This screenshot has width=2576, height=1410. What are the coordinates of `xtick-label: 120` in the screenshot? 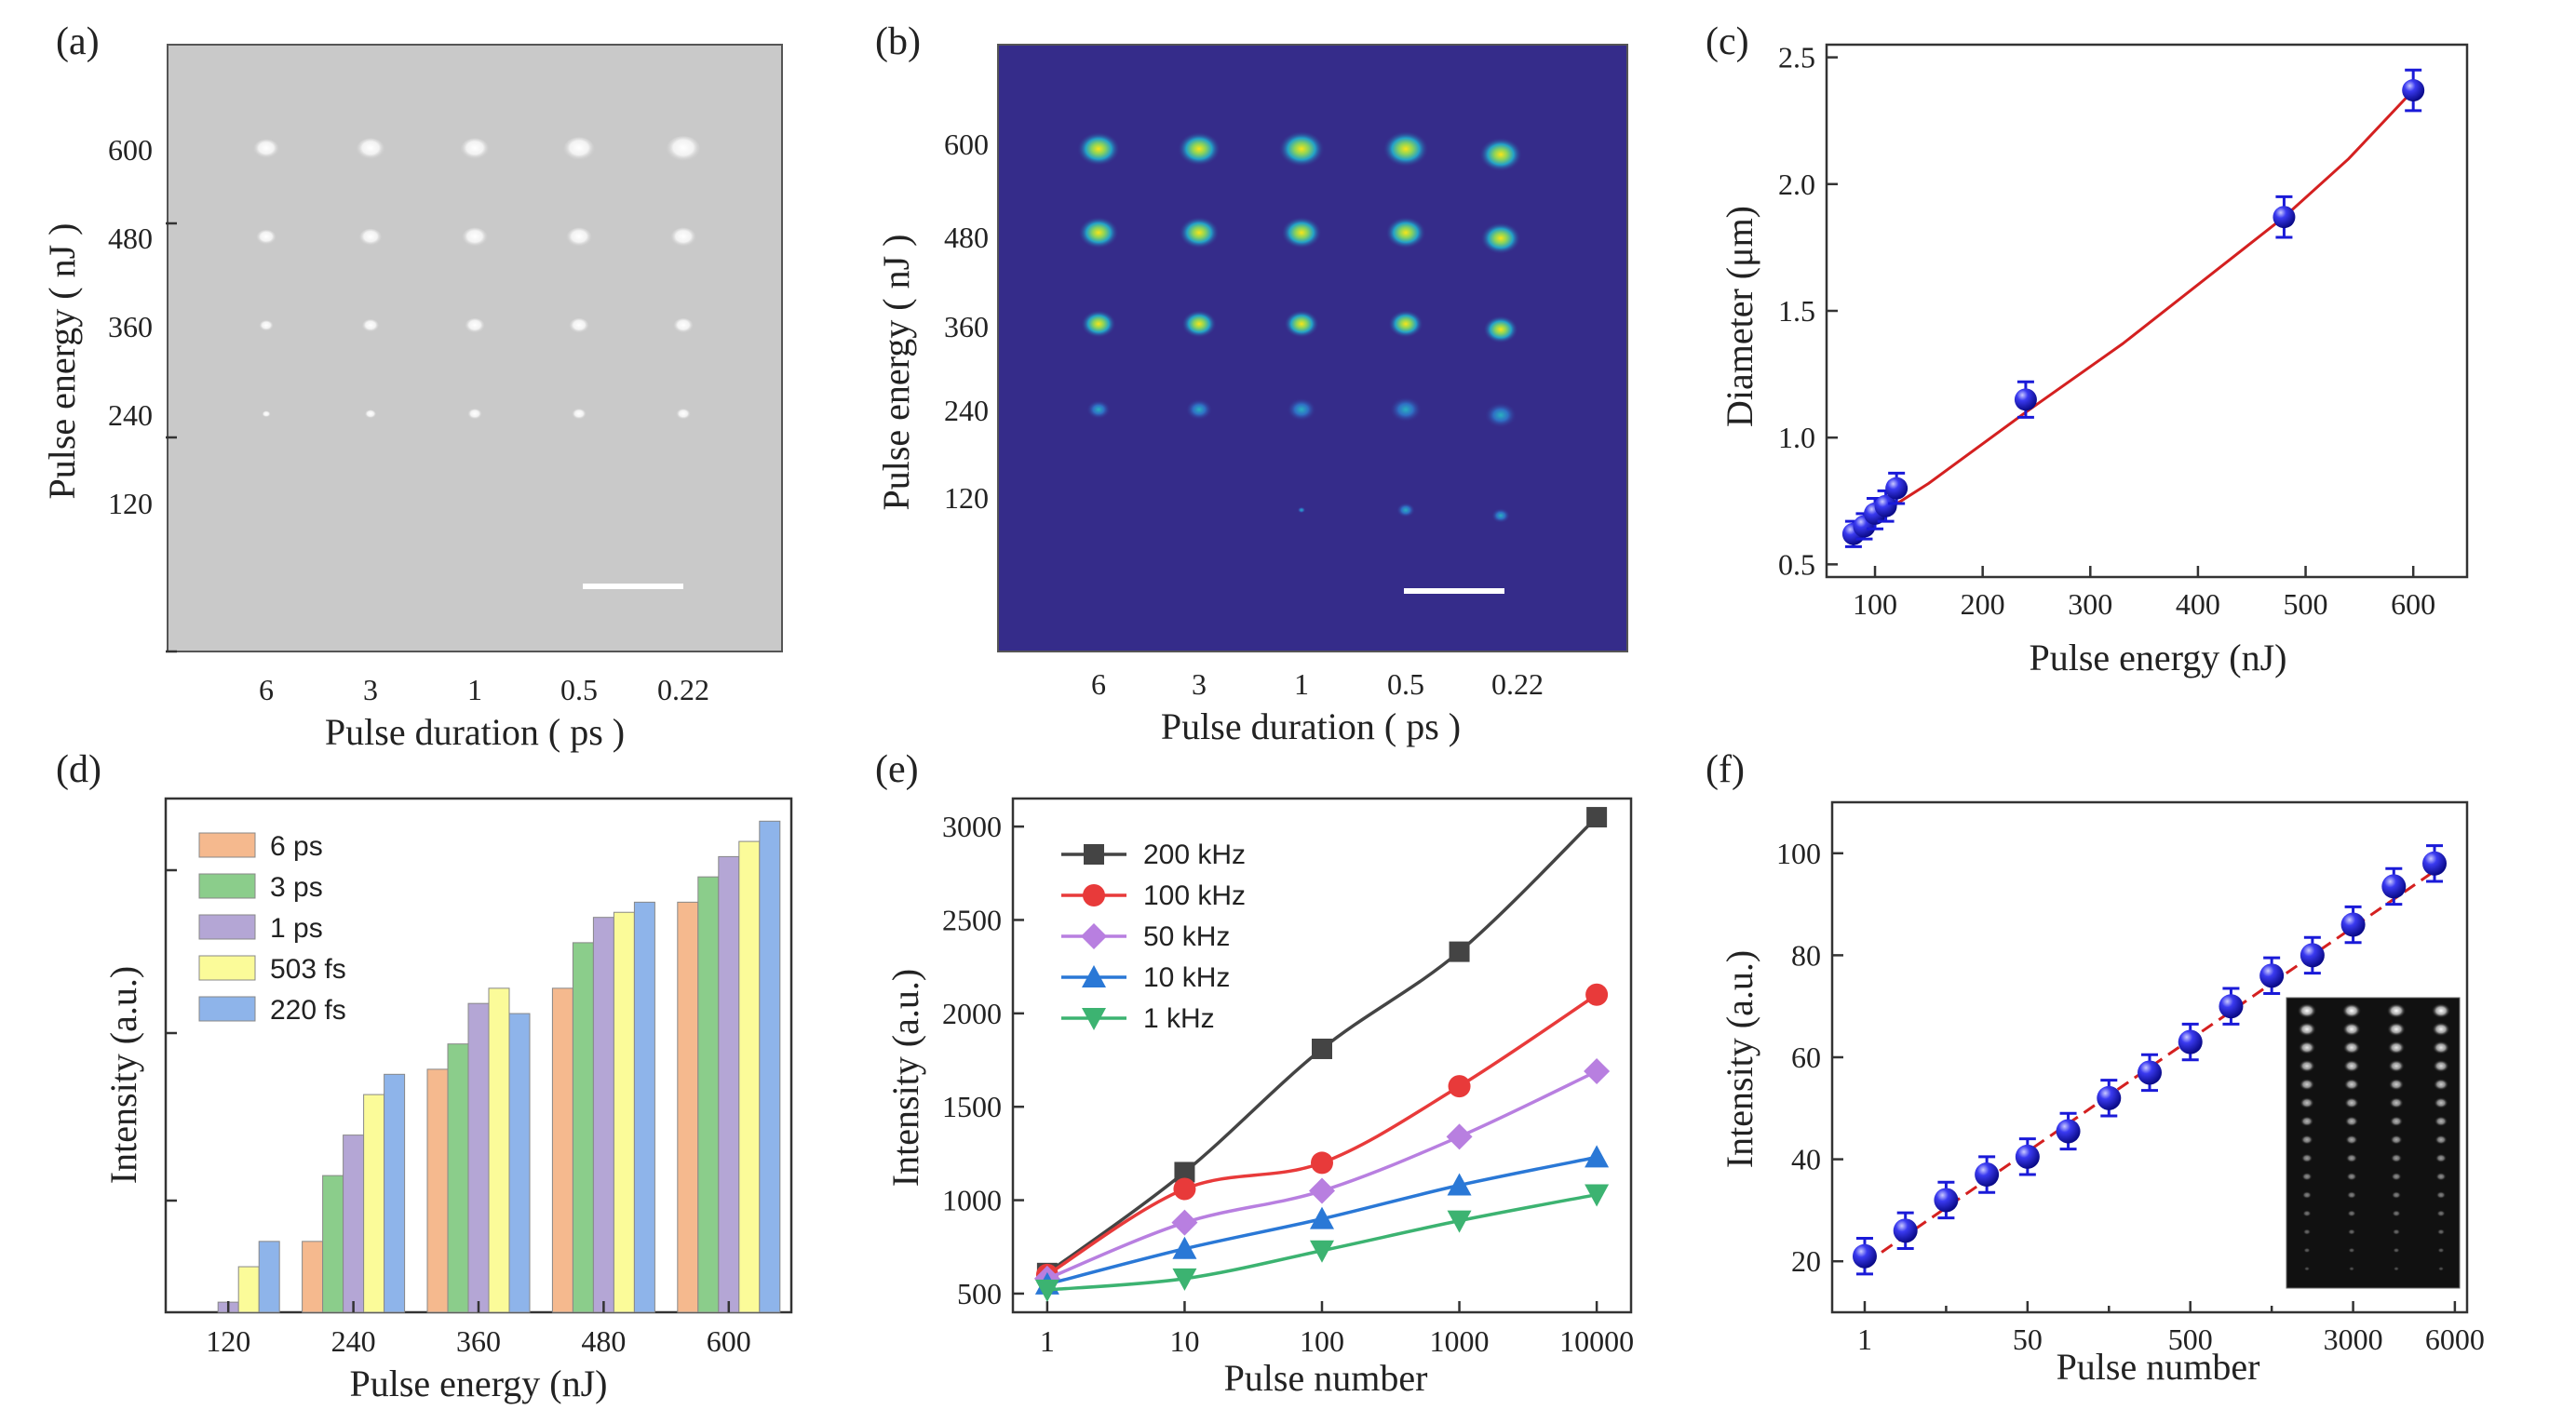 It's located at (228, 1341).